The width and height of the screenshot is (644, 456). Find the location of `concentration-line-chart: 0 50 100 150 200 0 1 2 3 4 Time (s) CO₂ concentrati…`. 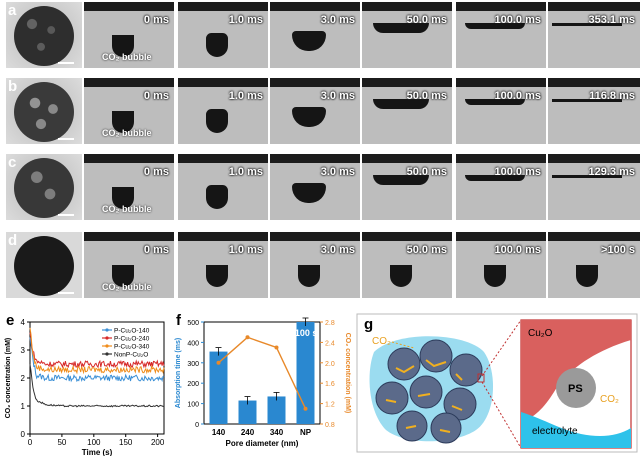

concentration-line-chart: 0 50 100 150 200 0 1 2 3 4 Time (s) CO₂ concentrati… is located at coordinates (85, 387).